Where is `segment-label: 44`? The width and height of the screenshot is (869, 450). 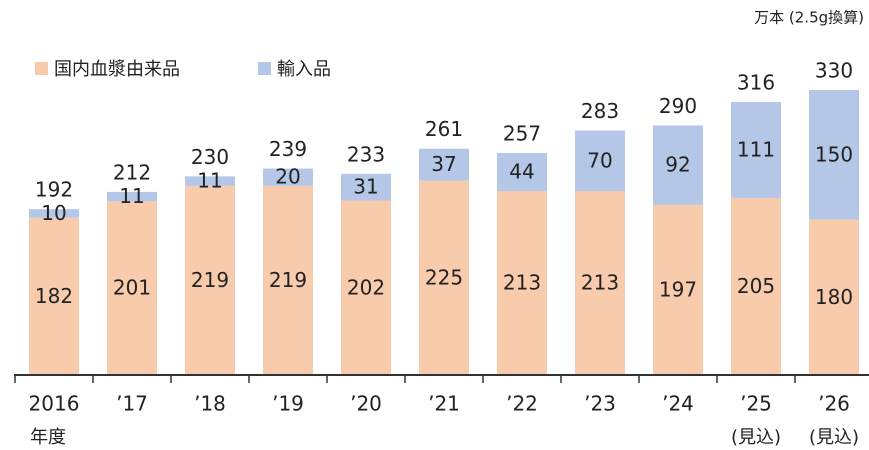
segment-label: 44 is located at coordinates (521, 172).